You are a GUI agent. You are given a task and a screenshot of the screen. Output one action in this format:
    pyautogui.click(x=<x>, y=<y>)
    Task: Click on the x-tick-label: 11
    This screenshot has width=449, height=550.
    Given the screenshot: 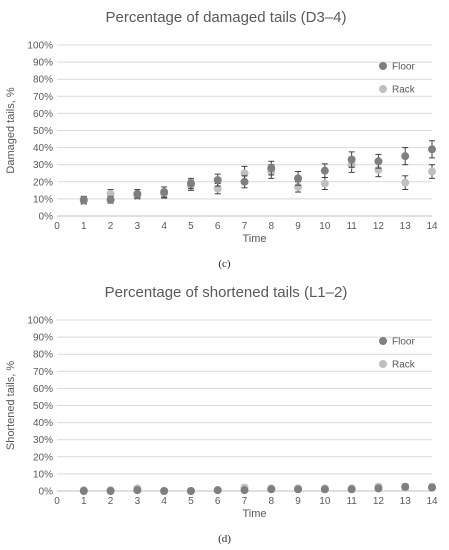 What is the action you would take?
    pyautogui.click(x=351, y=501)
    